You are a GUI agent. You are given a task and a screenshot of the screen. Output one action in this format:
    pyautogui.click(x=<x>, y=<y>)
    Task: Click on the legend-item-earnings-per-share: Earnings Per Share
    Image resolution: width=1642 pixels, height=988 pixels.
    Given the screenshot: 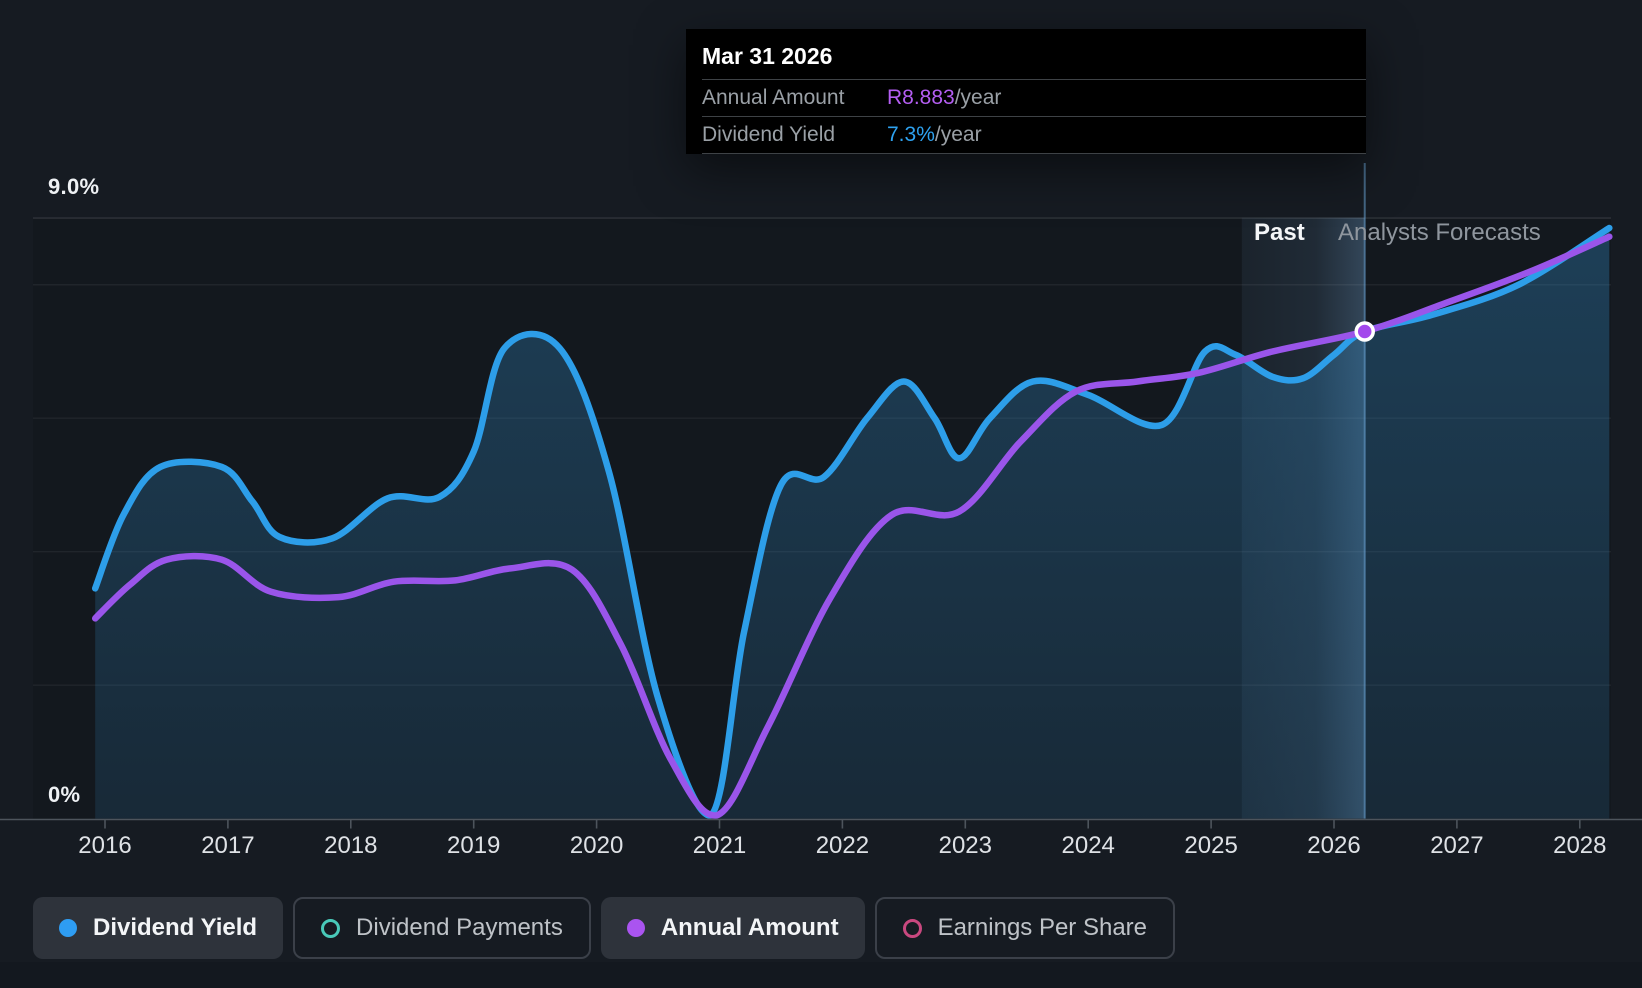 What is the action you would take?
    pyautogui.click(x=1025, y=928)
    